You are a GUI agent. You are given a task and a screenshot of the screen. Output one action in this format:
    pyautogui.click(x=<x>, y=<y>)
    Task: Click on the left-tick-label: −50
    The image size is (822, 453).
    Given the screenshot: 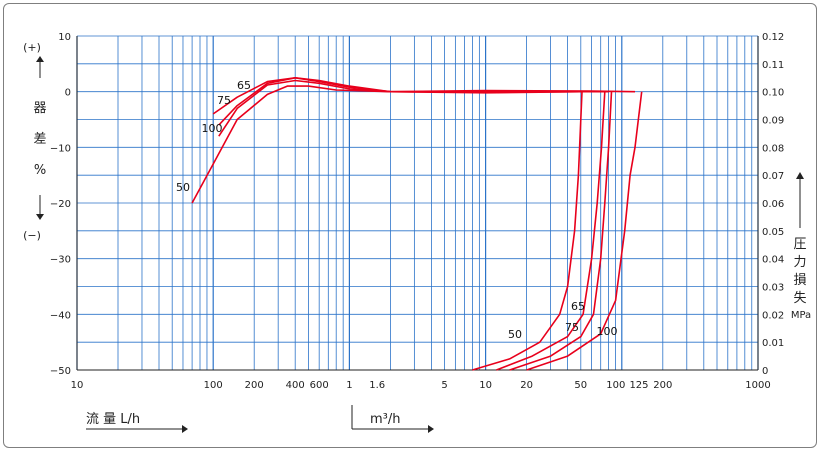 What is the action you would take?
    pyautogui.click(x=60, y=371)
    